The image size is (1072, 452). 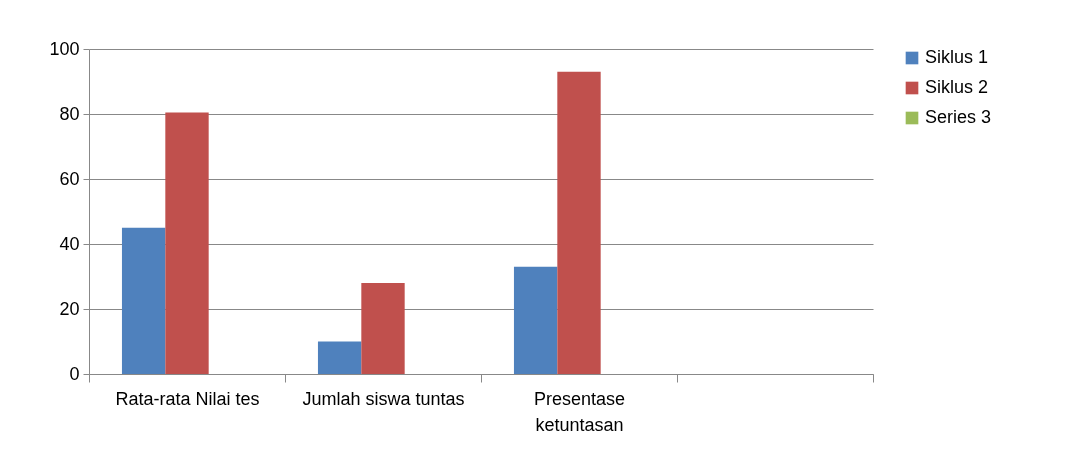 I want to click on y-tick-label: 100, so click(x=64, y=48).